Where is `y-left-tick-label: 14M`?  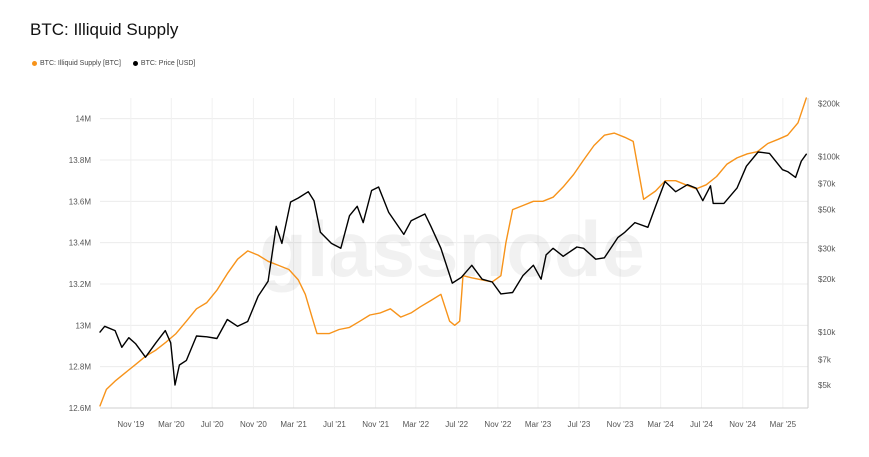 y-left-tick-label: 14M is located at coordinates (83, 119).